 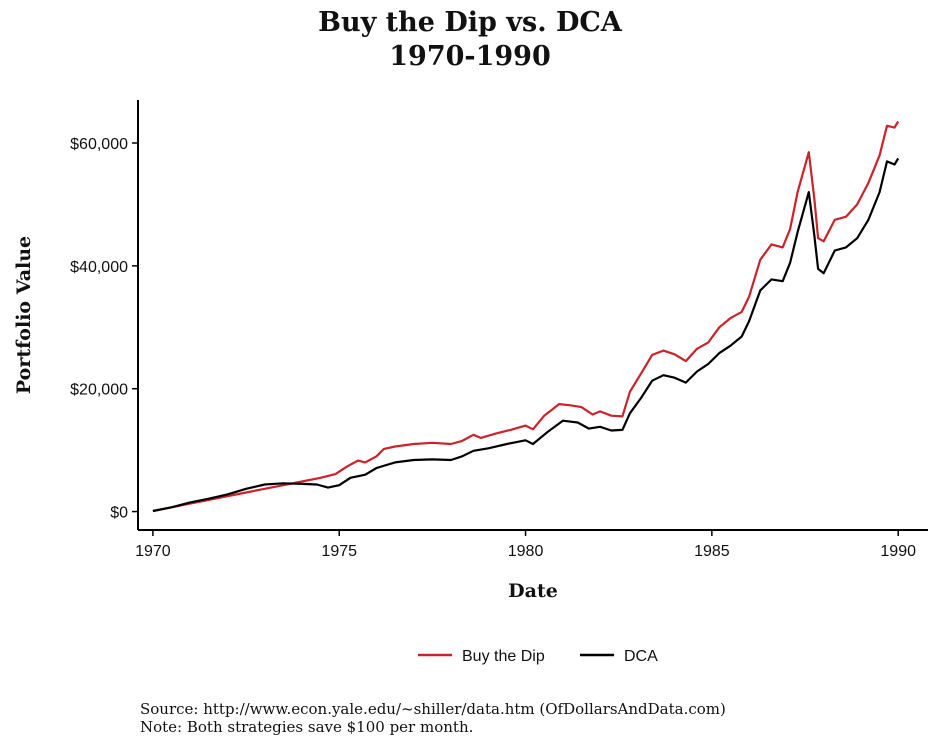 What do you see at coordinates (99, 144) in the screenshot?
I see `y-tick-label: $60,000` at bounding box center [99, 144].